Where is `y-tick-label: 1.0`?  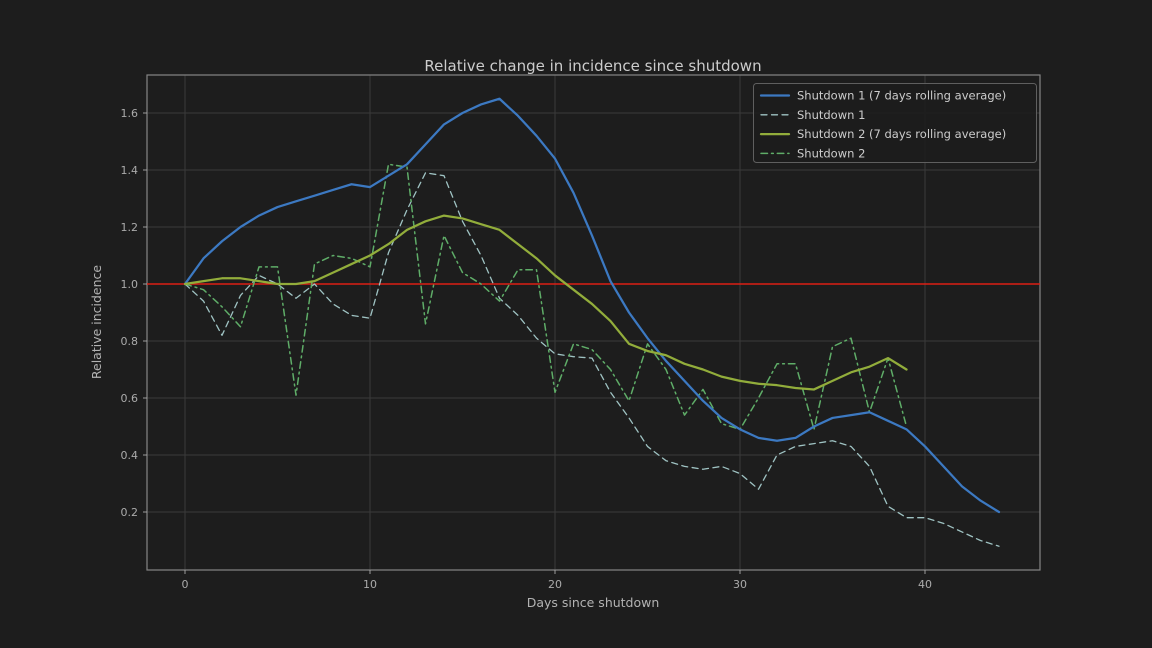 y-tick-label: 1.0 is located at coordinates (130, 284).